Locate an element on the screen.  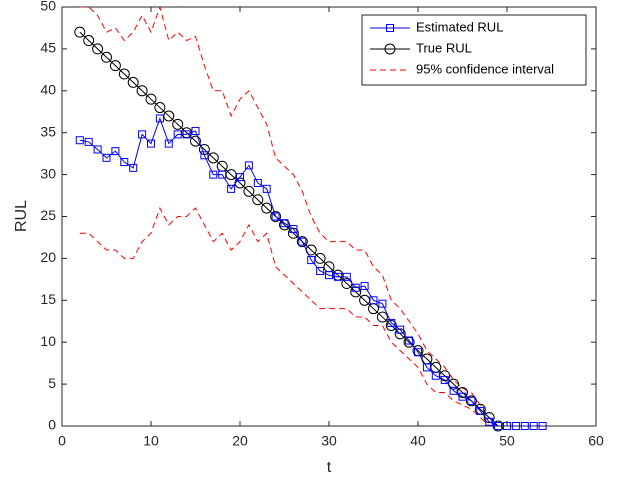
y-tick-label: 0 is located at coordinates (52, 425).